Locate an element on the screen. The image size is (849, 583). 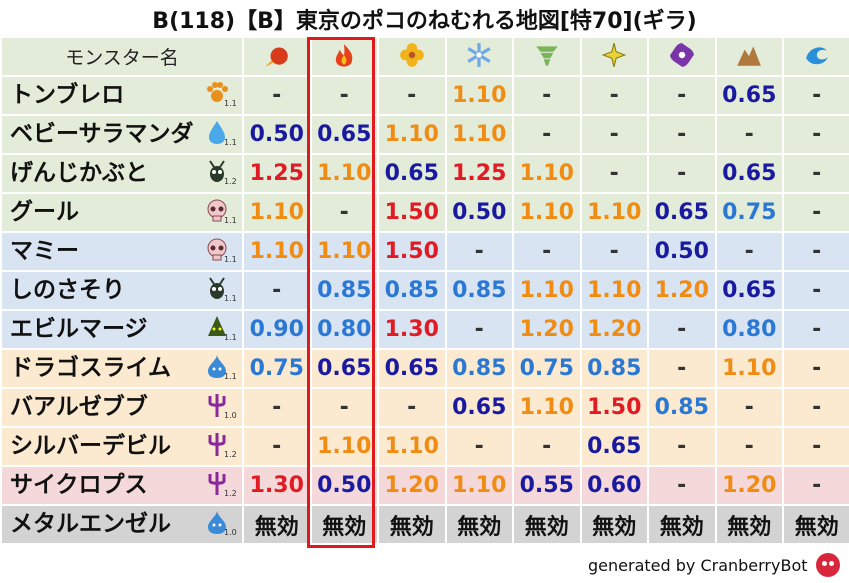
monster-name-cell: げんじかぶと 1.2 is located at coordinates (122, 173).